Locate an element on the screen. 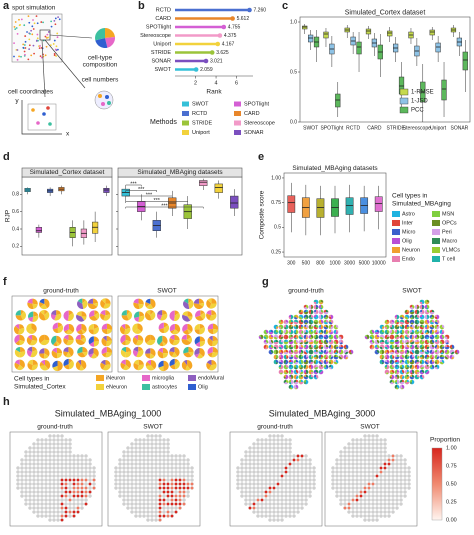  panel-label: e is located at coordinates (261, 157).